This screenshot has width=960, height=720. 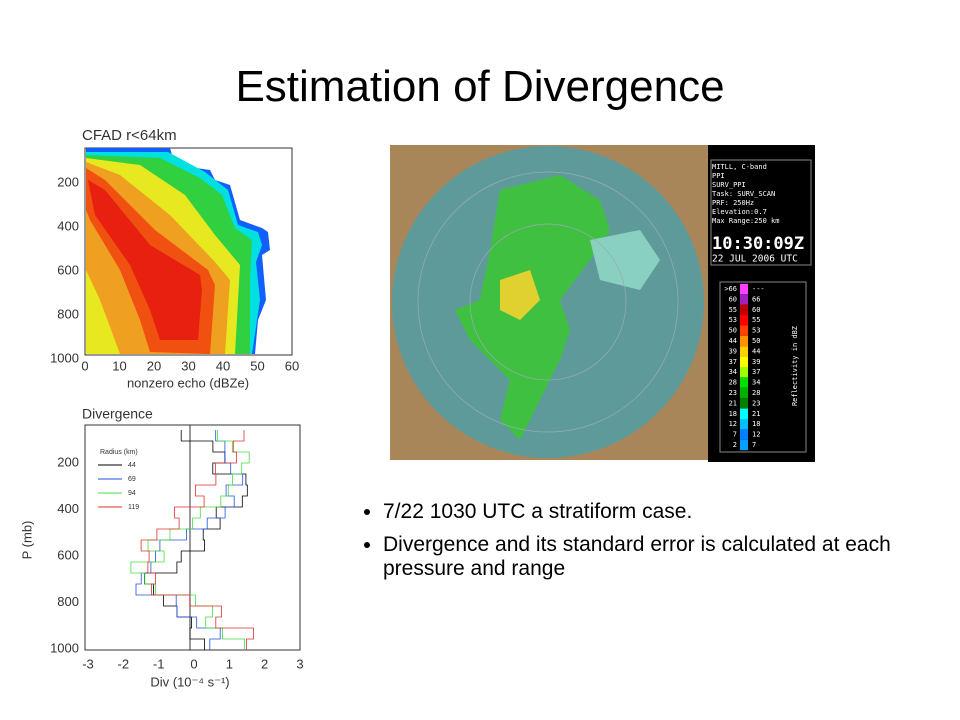 I want to click on echo, so click(x=625, y=260).